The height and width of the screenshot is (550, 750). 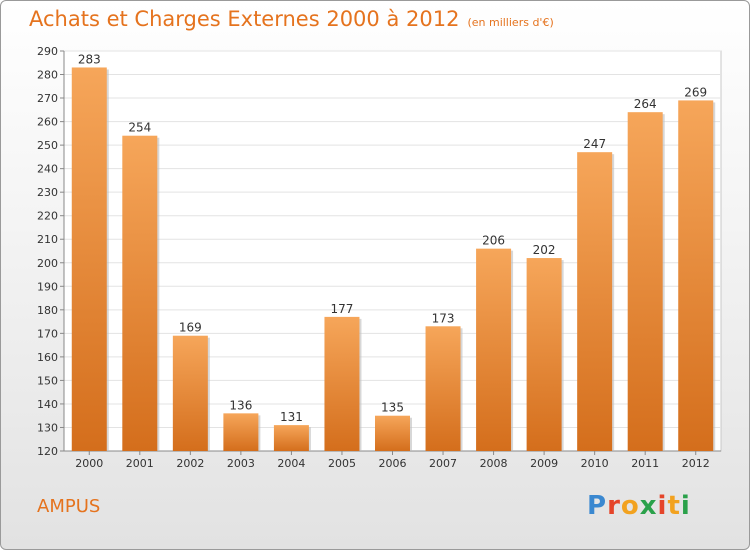 What do you see at coordinates (696, 463) in the screenshot?
I see `x-tick-label: 2012` at bounding box center [696, 463].